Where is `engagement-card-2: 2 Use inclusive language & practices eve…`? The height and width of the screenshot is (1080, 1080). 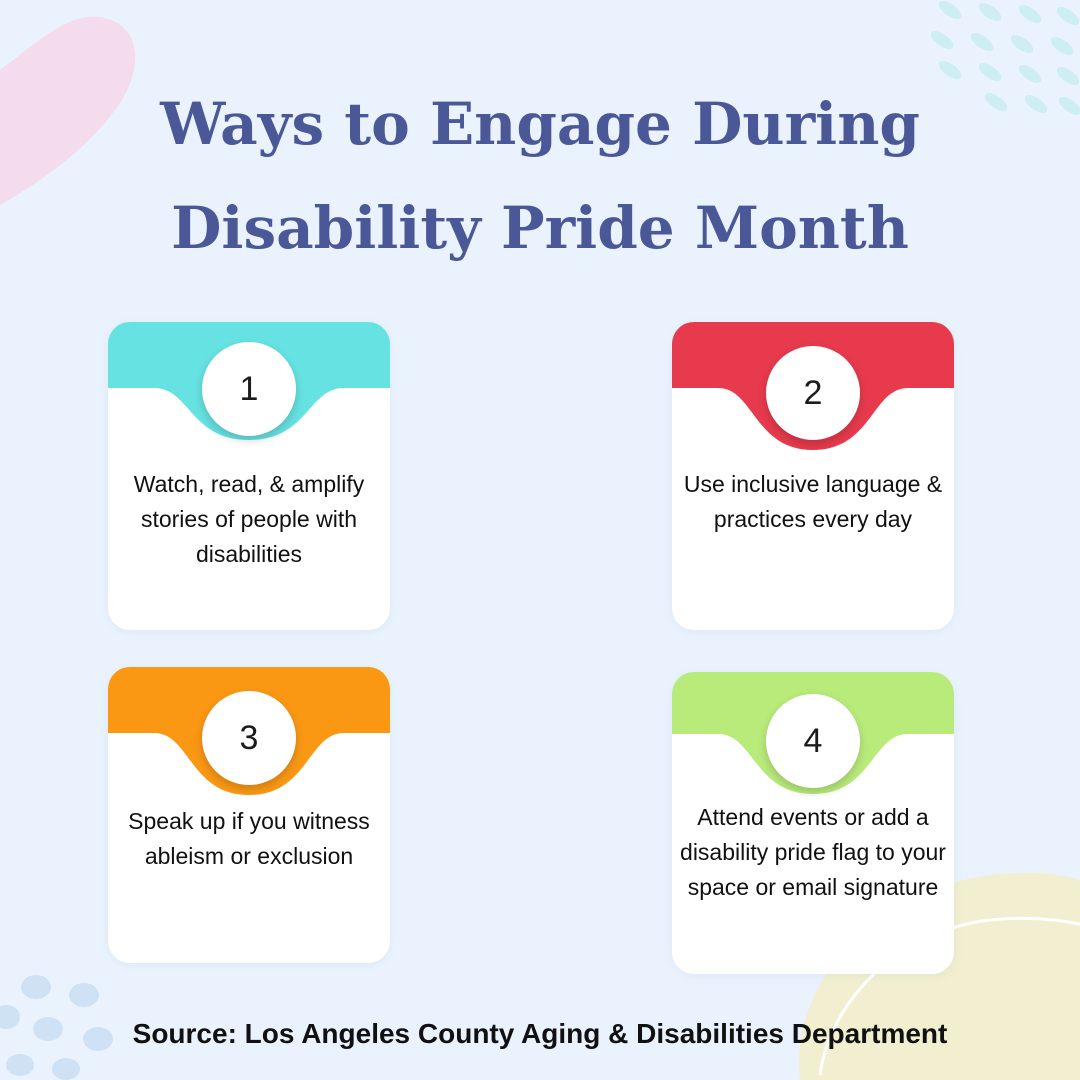
engagement-card-2: 2 Use inclusive language & practices eve… is located at coordinates (813, 476).